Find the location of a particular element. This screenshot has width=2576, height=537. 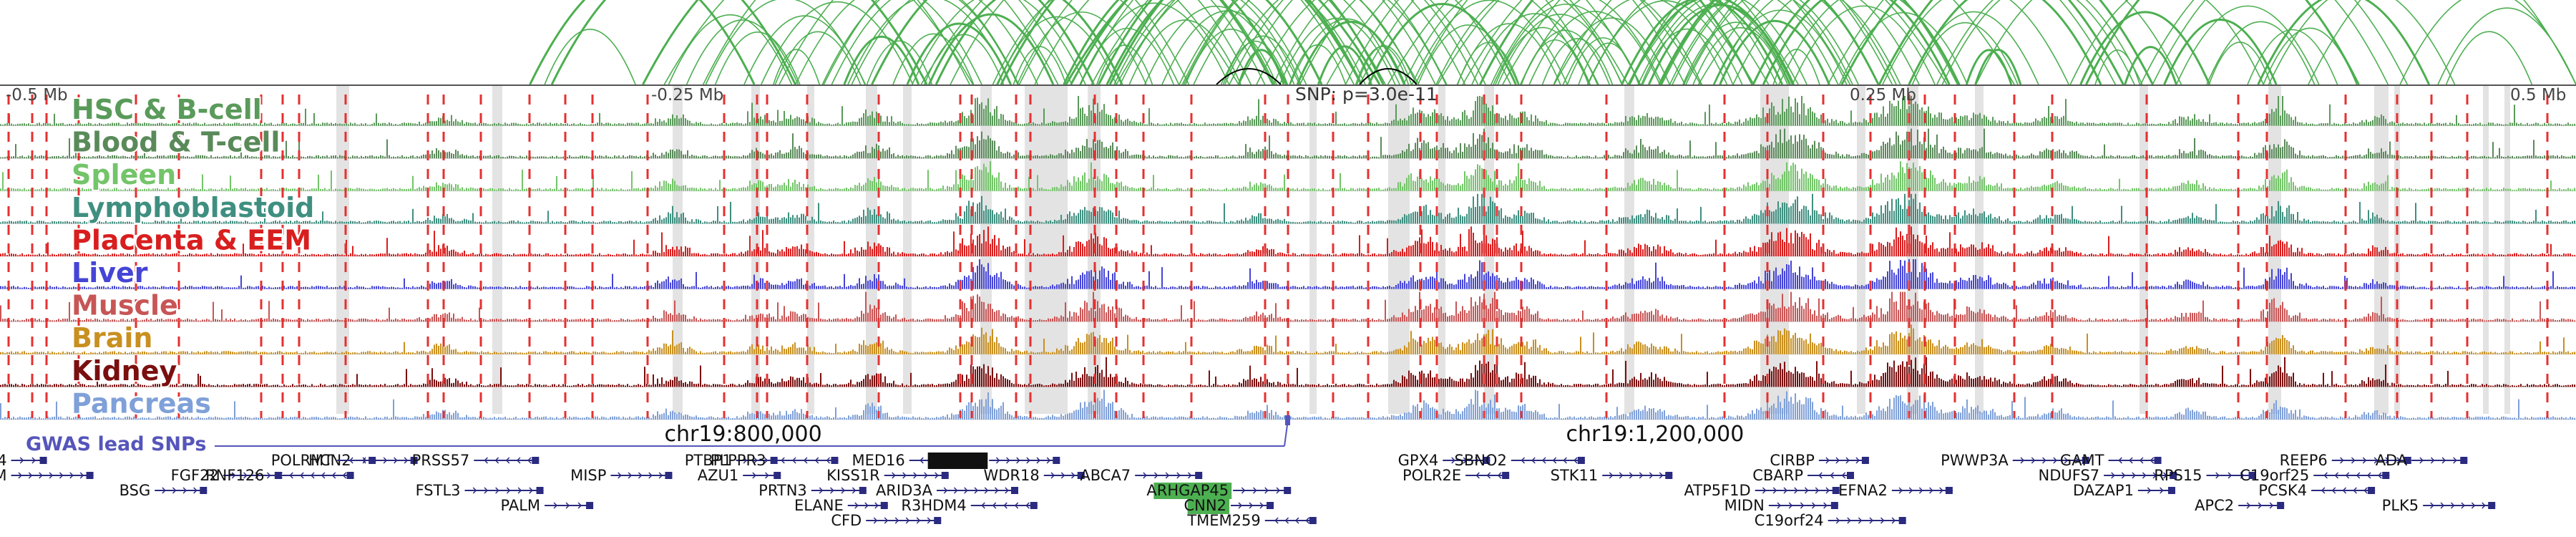

gene-palm: PALM is located at coordinates (547, 505).